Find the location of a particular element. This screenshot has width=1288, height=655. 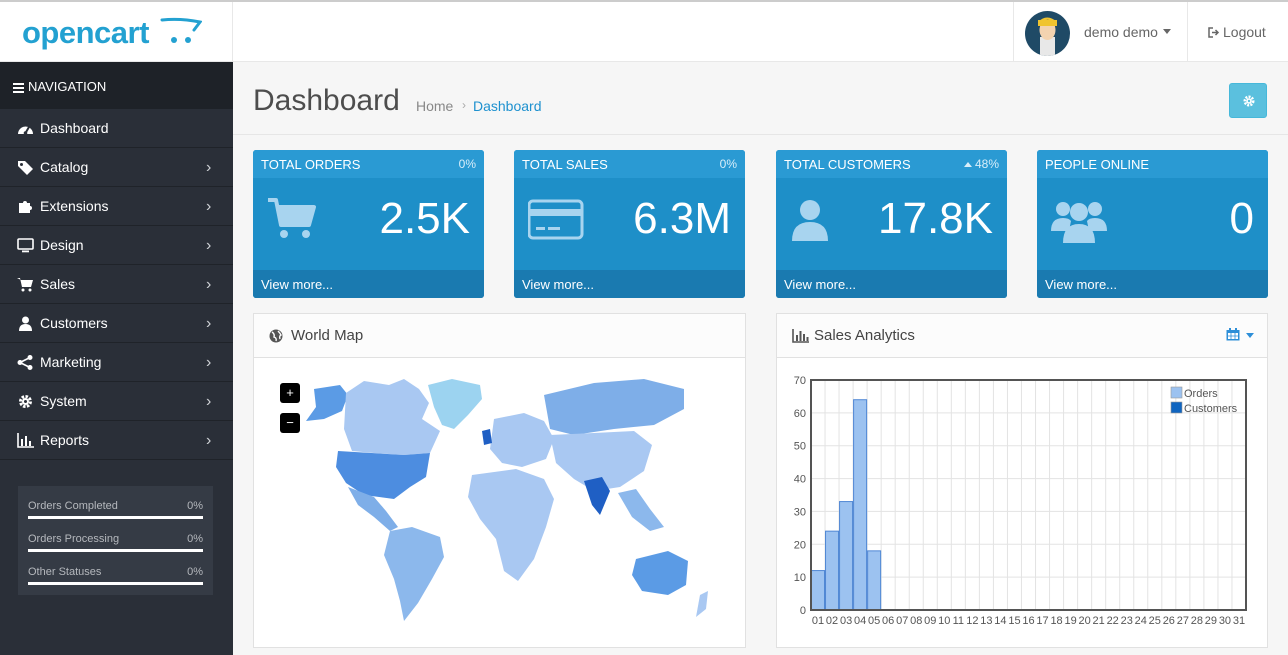

sidebar-item-label: Dashboard is located at coordinates (74, 128).